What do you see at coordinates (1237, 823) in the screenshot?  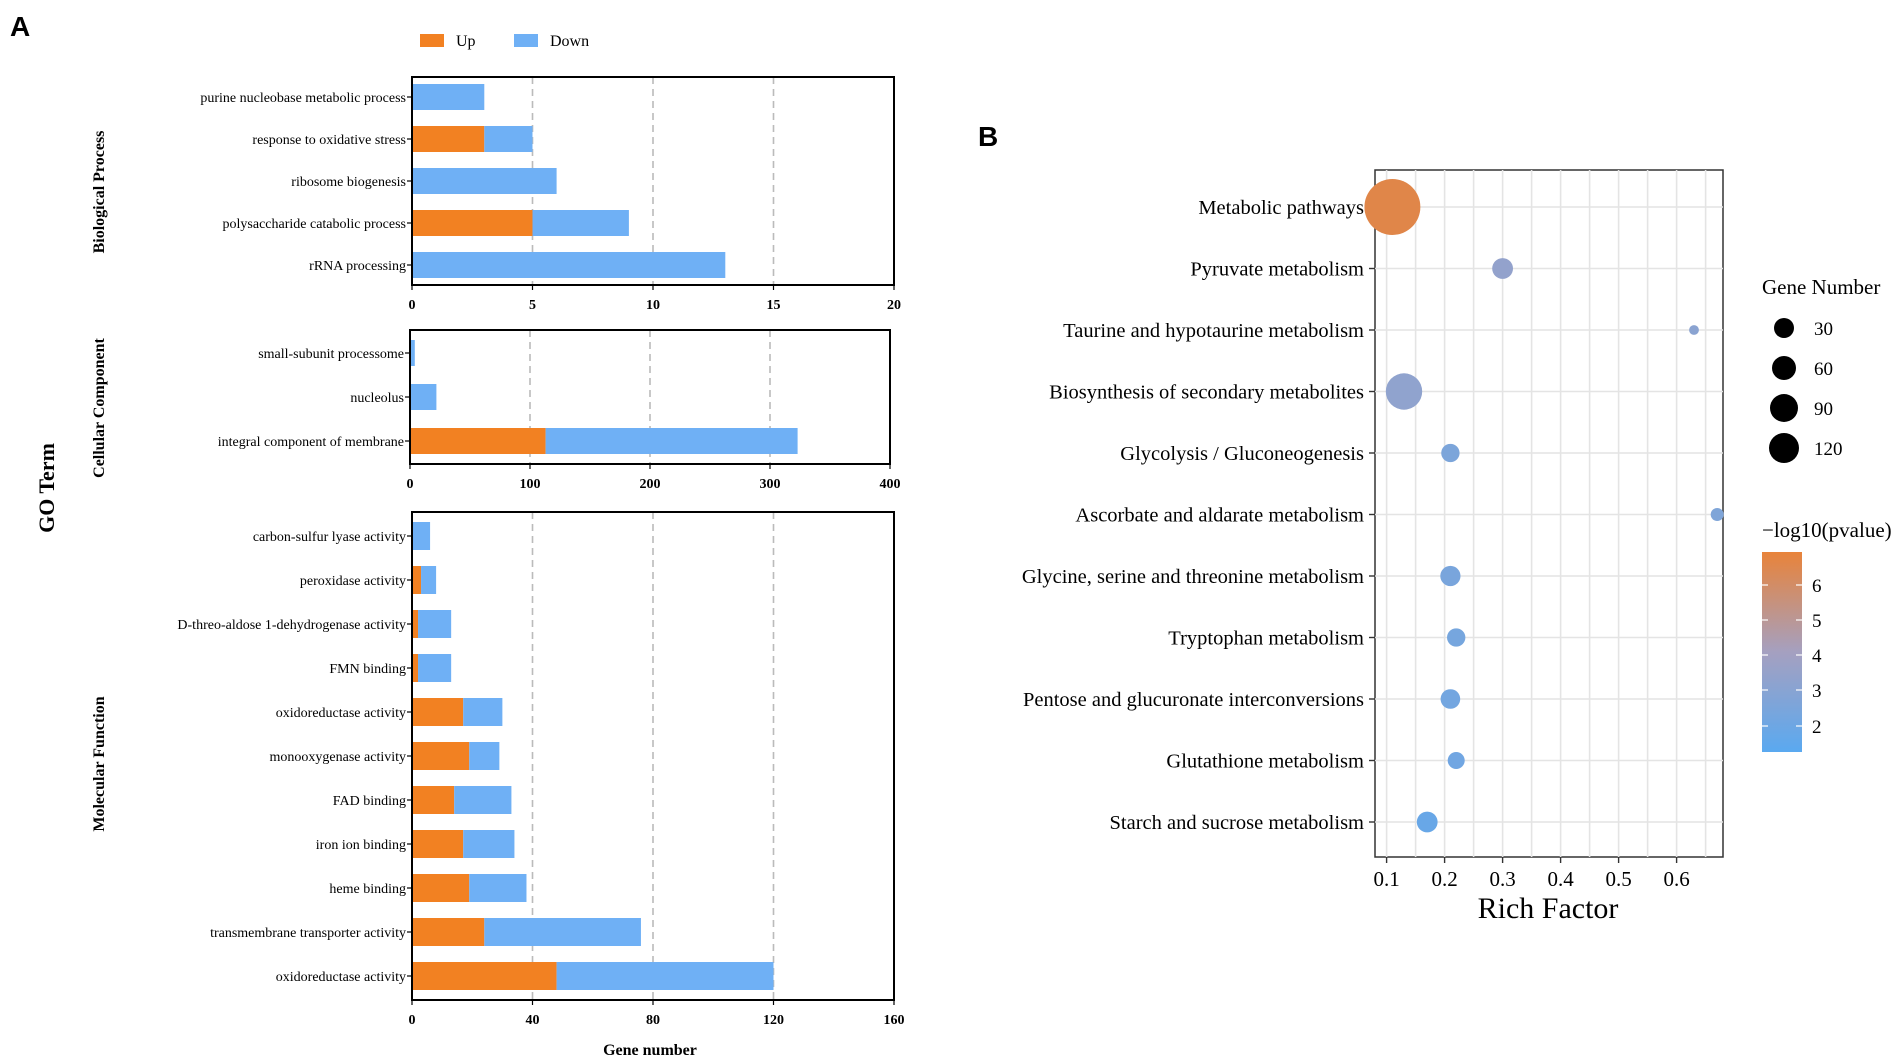 I see `pathway-label: Starch and sucrose metabolism` at bounding box center [1237, 823].